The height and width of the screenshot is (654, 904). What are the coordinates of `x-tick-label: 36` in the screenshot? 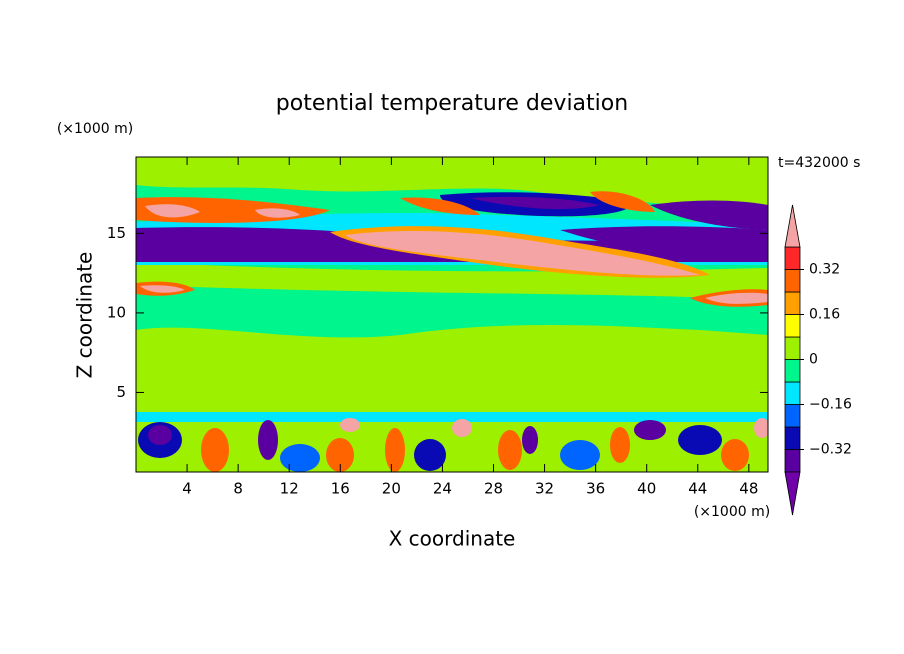 It's located at (595, 489).